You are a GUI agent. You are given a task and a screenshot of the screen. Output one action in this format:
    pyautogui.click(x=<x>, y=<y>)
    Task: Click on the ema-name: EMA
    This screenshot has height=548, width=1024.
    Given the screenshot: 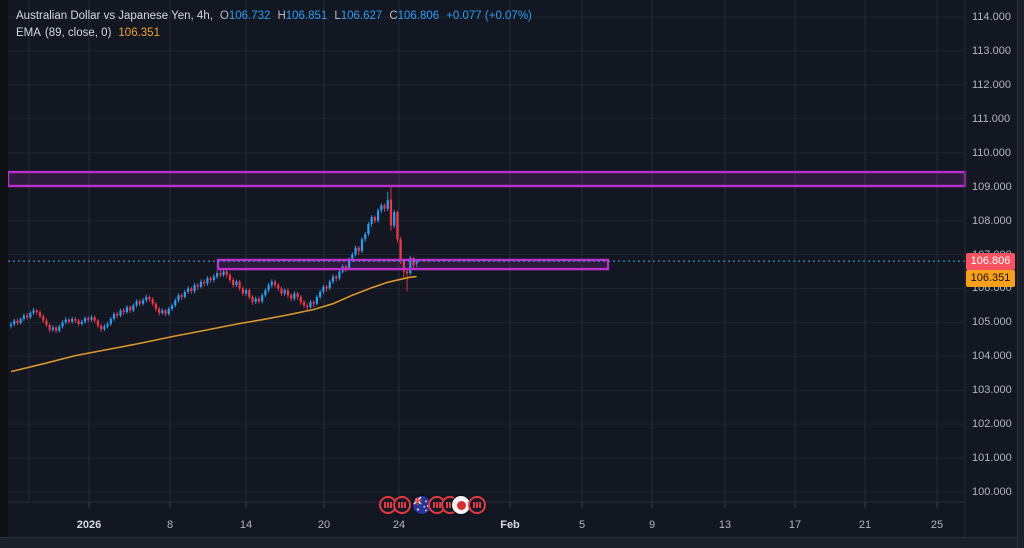 What is the action you would take?
    pyautogui.click(x=28, y=33)
    